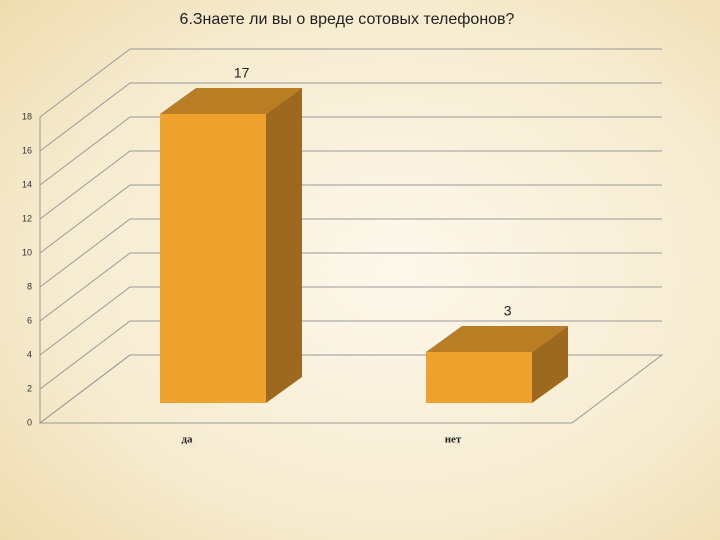 The width and height of the screenshot is (720, 540). Describe the element at coordinates (27, 116) in the screenshot. I see `y-tick-label: 18` at that location.